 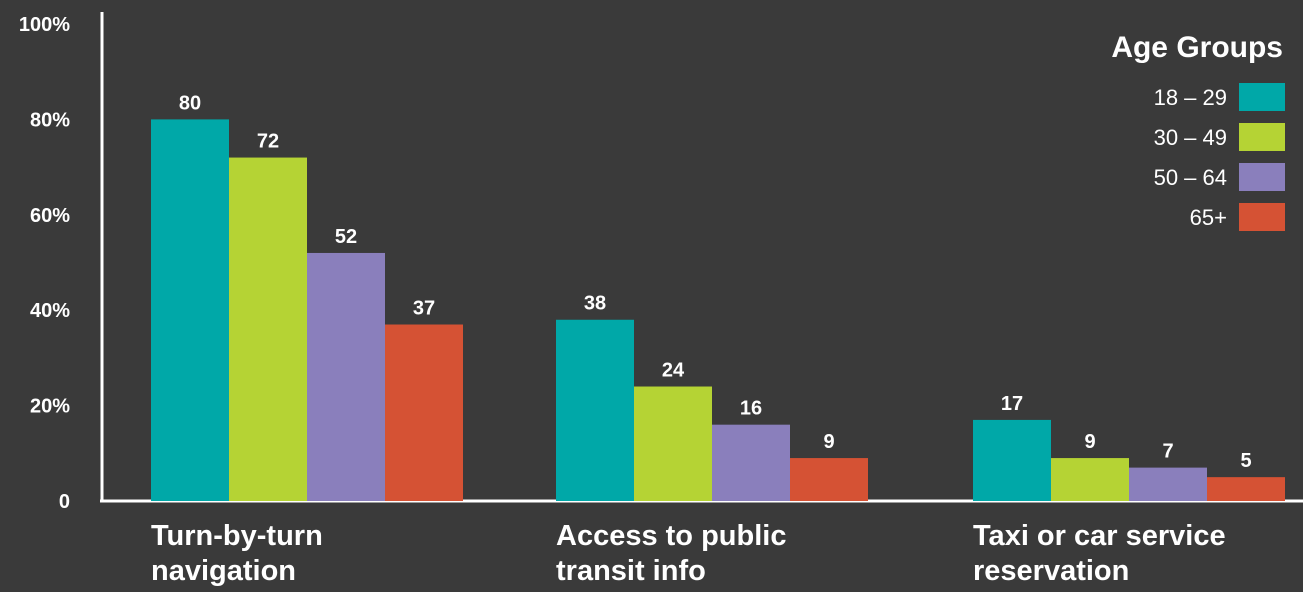 What do you see at coordinates (50, 407) in the screenshot?
I see `y-tick-label: 20%` at bounding box center [50, 407].